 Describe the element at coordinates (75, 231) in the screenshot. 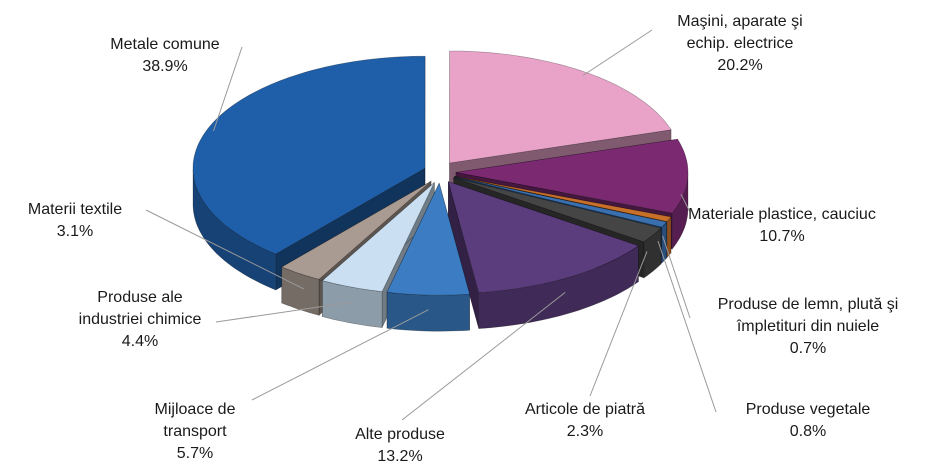

I see `value-label: 3.1%` at that location.